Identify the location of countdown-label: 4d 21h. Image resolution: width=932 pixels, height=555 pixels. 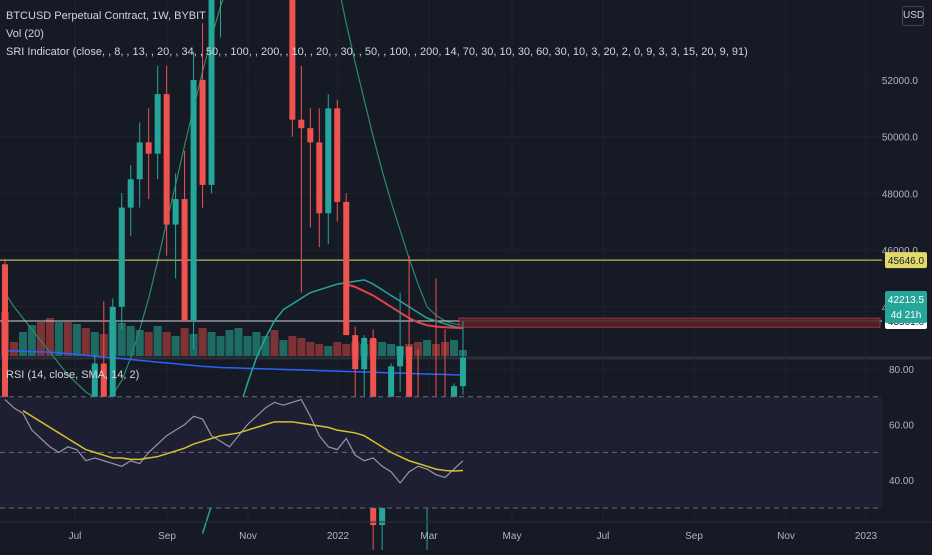
(906, 315).